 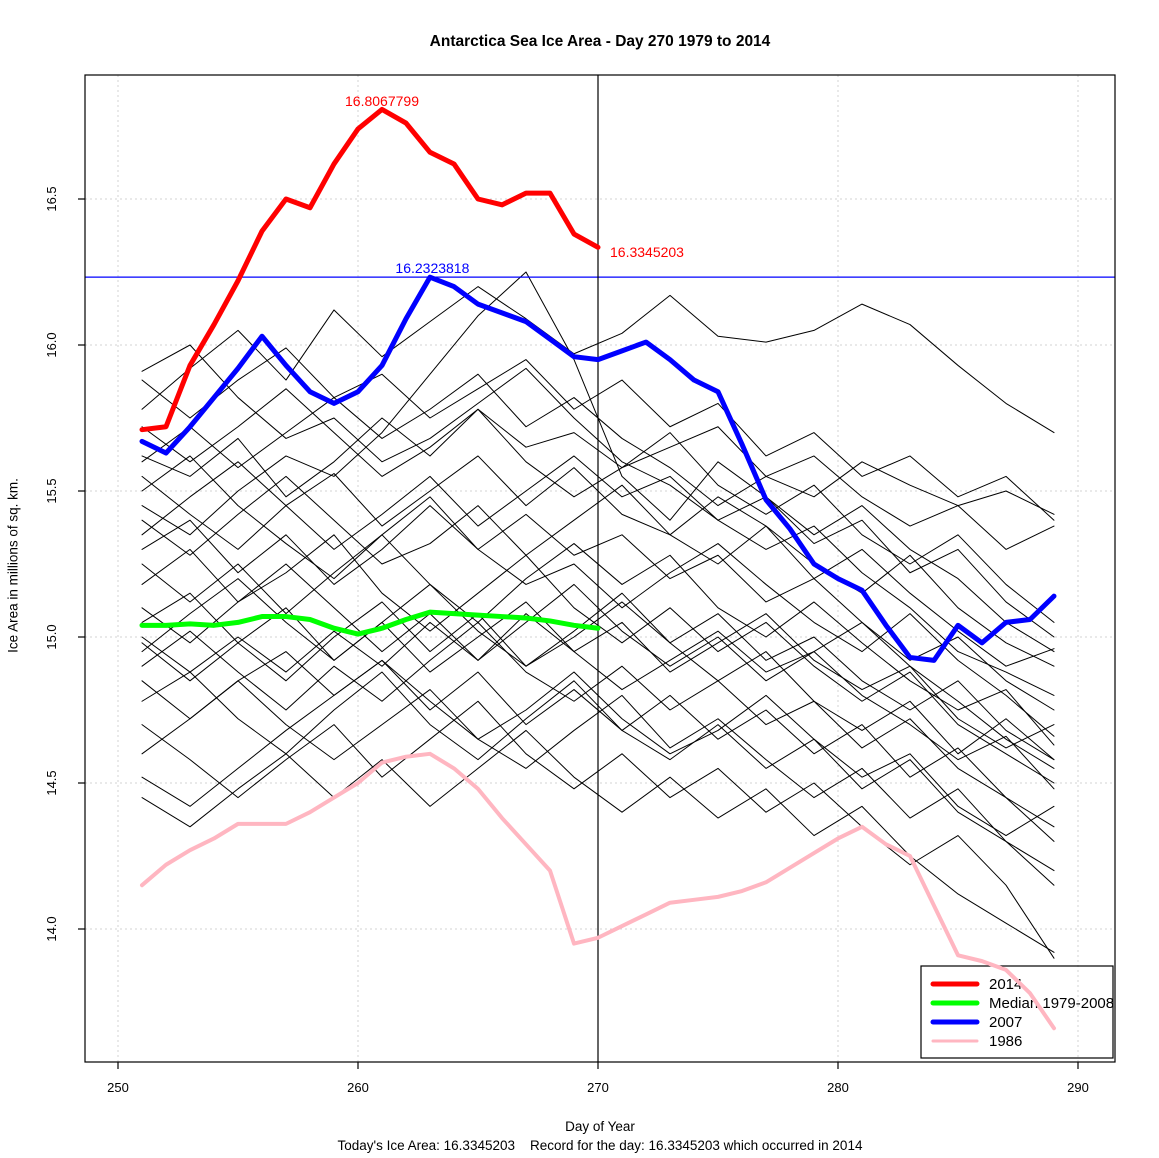 What do you see at coordinates (51, 344) in the screenshot?
I see `y-tick-label: 16.0` at bounding box center [51, 344].